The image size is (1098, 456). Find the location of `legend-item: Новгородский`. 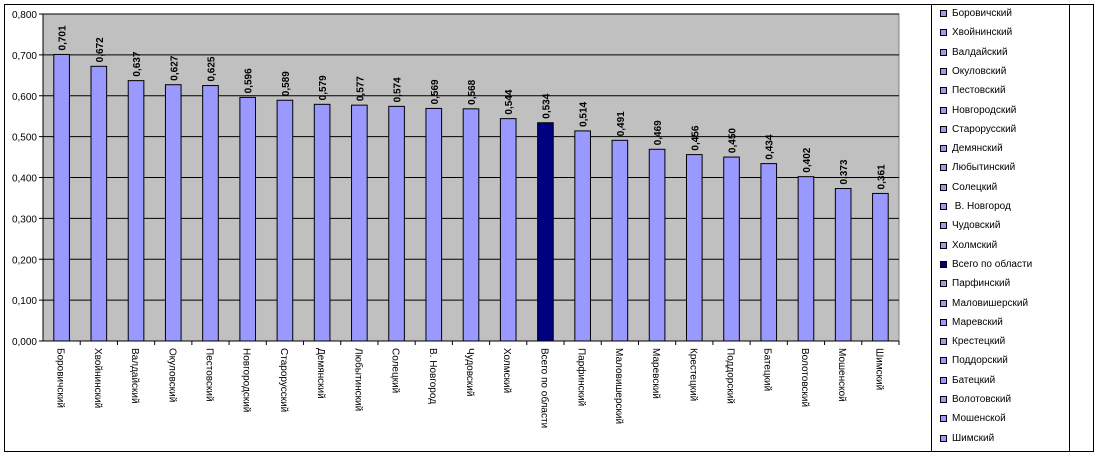

legend-item: Новгородский is located at coordinates (978, 111).